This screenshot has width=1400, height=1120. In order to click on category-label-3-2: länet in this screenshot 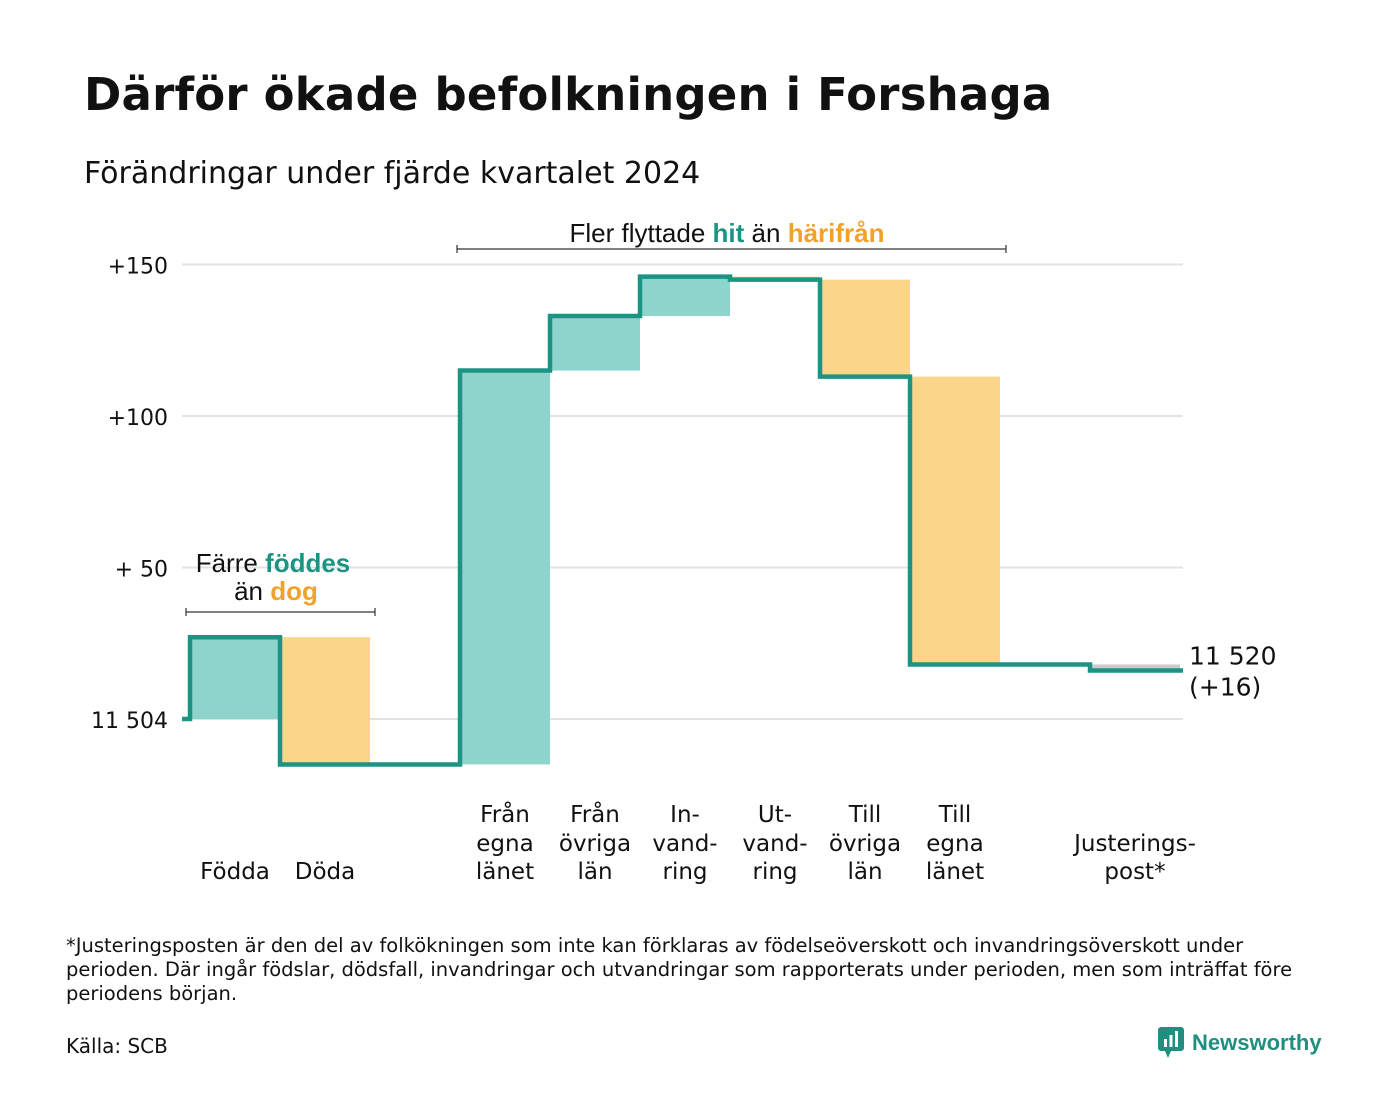, I will do `click(505, 872)`.